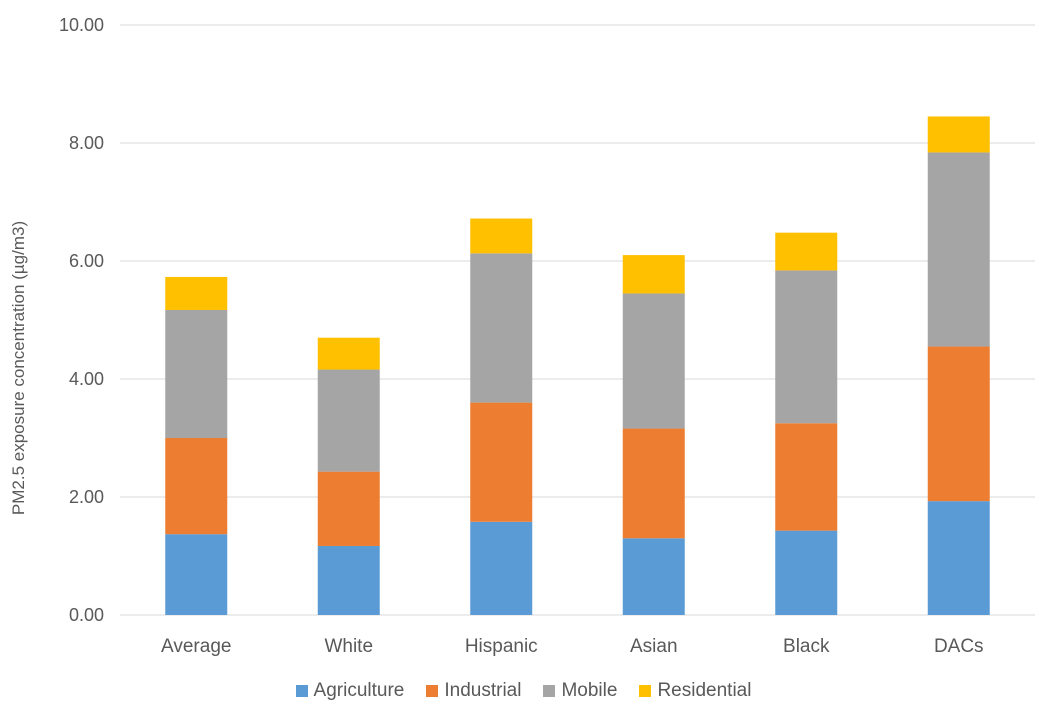 Image resolution: width=1047 pixels, height=709 pixels. I want to click on legend-label: Mobile, so click(589, 690).